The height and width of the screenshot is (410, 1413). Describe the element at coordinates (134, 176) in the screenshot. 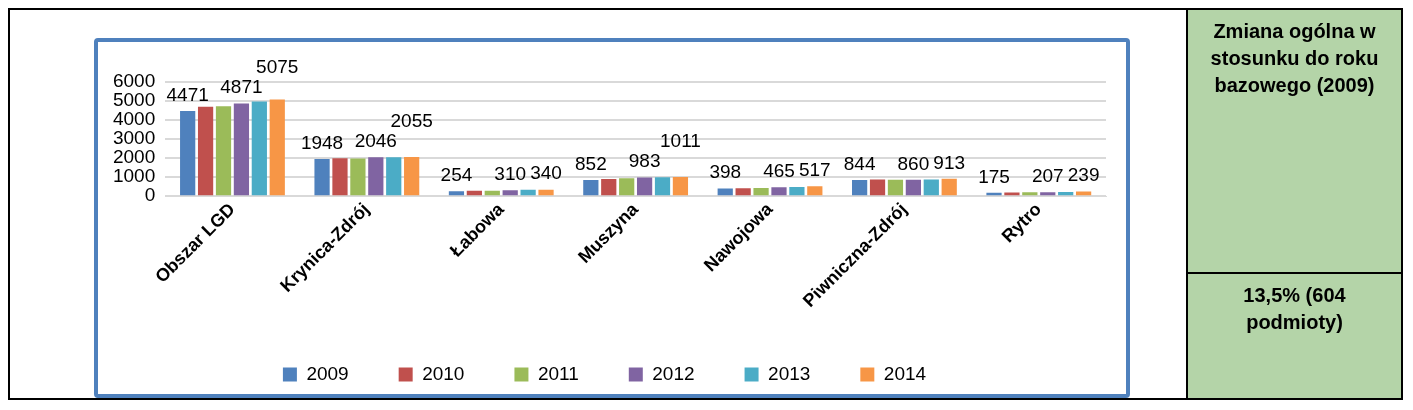

I see `y-tick-label: 1000` at that location.